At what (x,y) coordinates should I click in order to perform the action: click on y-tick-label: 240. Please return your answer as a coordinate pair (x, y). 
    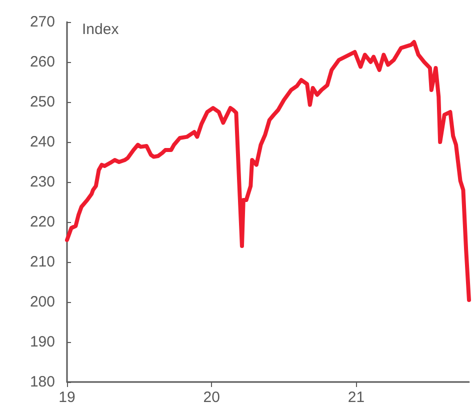
    Looking at the image, I should click on (42, 142).